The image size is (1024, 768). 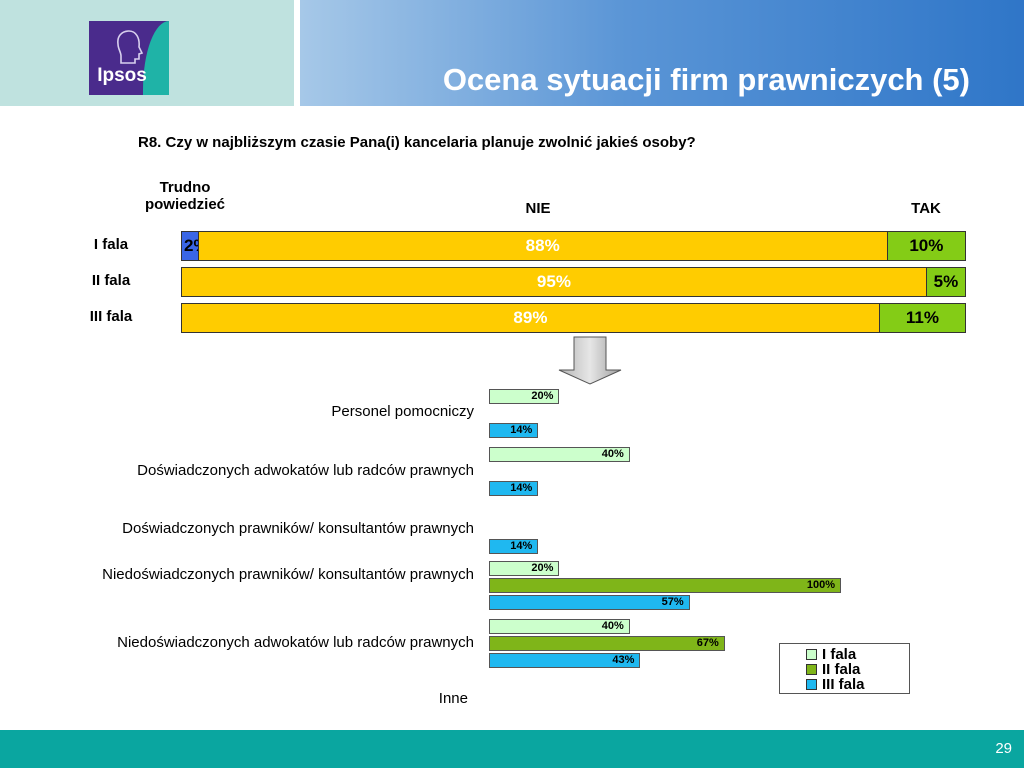 What do you see at coordinates (843, 684) in the screenshot?
I see `legend-label: III fala` at bounding box center [843, 684].